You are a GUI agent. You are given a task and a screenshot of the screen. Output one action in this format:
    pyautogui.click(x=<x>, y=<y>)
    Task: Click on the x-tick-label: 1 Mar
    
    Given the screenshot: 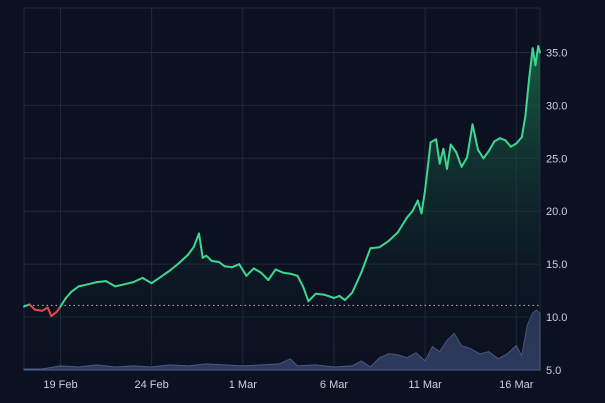 What is the action you would take?
    pyautogui.click(x=243, y=385)
    